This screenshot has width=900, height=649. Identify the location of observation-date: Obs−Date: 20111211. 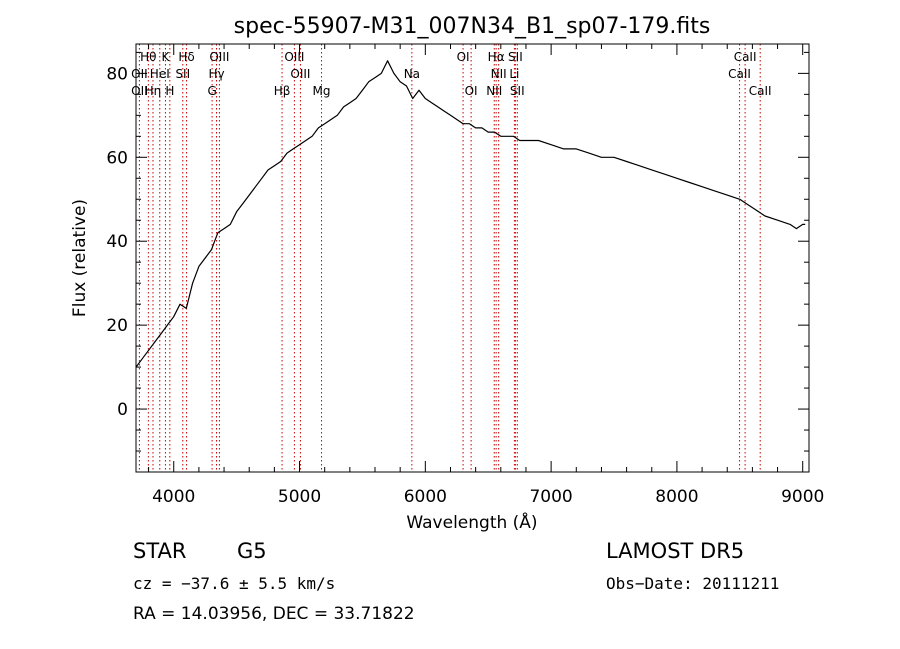
(692, 583).